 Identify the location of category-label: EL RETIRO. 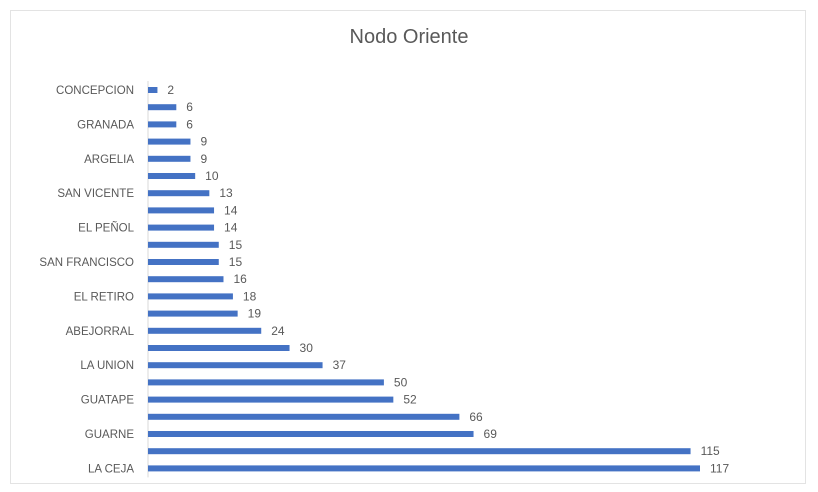
(104, 297).